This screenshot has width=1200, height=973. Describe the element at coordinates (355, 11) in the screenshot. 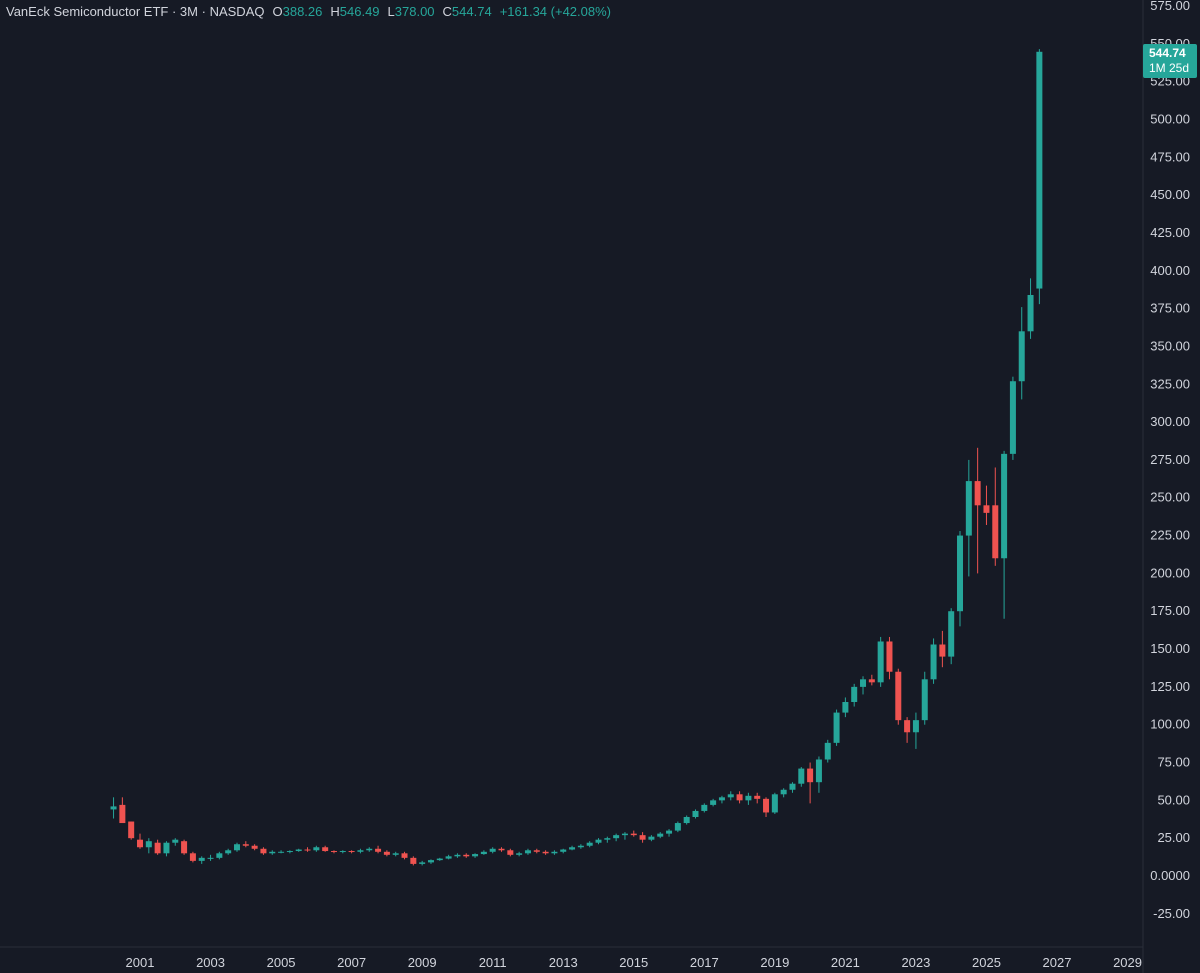

I see `ohlc-high: H546.49` at that location.